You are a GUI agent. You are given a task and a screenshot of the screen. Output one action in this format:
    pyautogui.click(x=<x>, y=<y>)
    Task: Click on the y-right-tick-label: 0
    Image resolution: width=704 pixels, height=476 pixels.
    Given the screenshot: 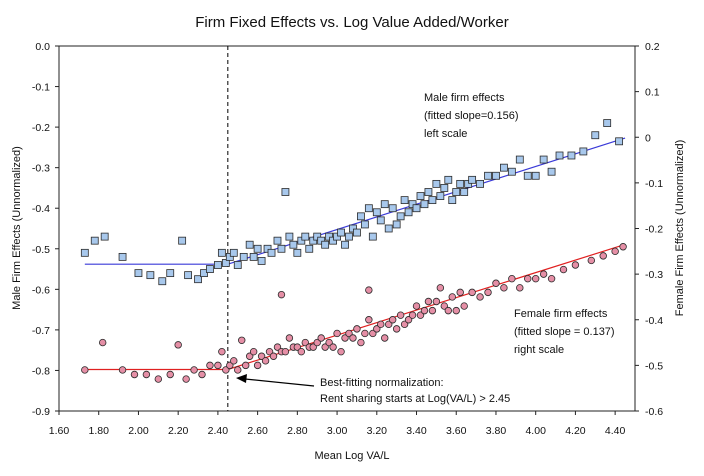 What is the action you would take?
    pyautogui.click(x=648, y=138)
    